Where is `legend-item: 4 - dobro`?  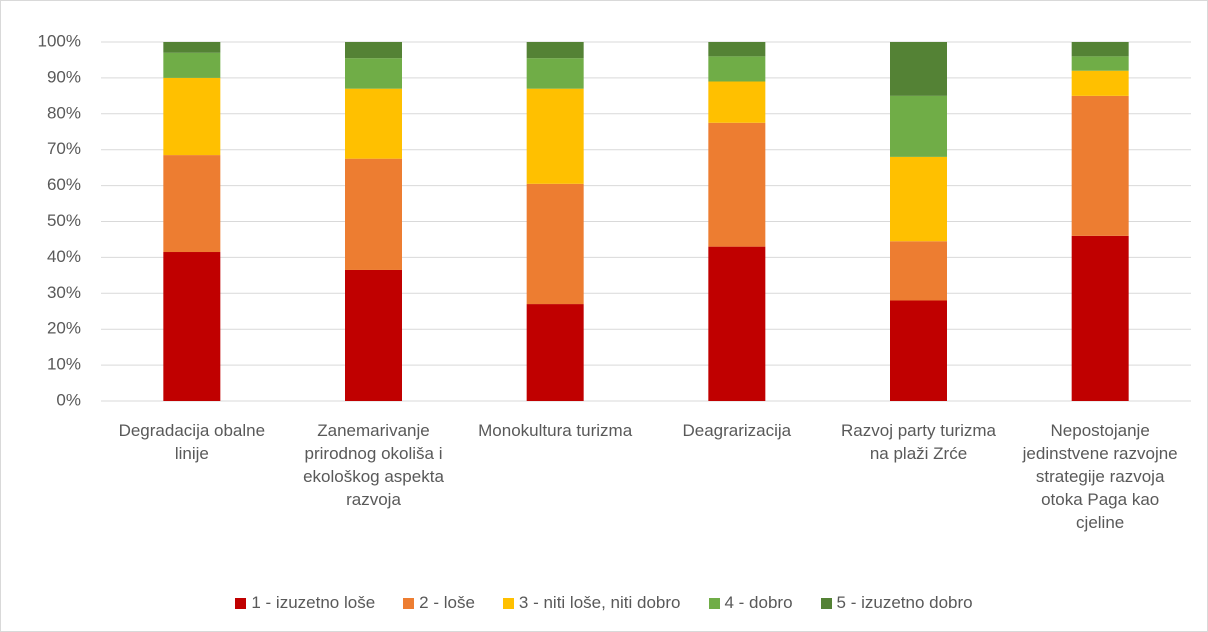
legend-item: 4 - dobro is located at coordinates (750, 603).